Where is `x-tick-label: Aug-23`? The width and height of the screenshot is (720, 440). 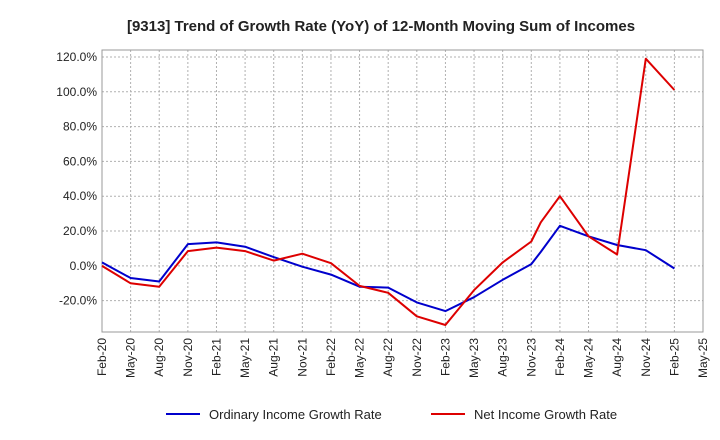
x-tick-label: Aug-23 is located at coordinates (503, 357).